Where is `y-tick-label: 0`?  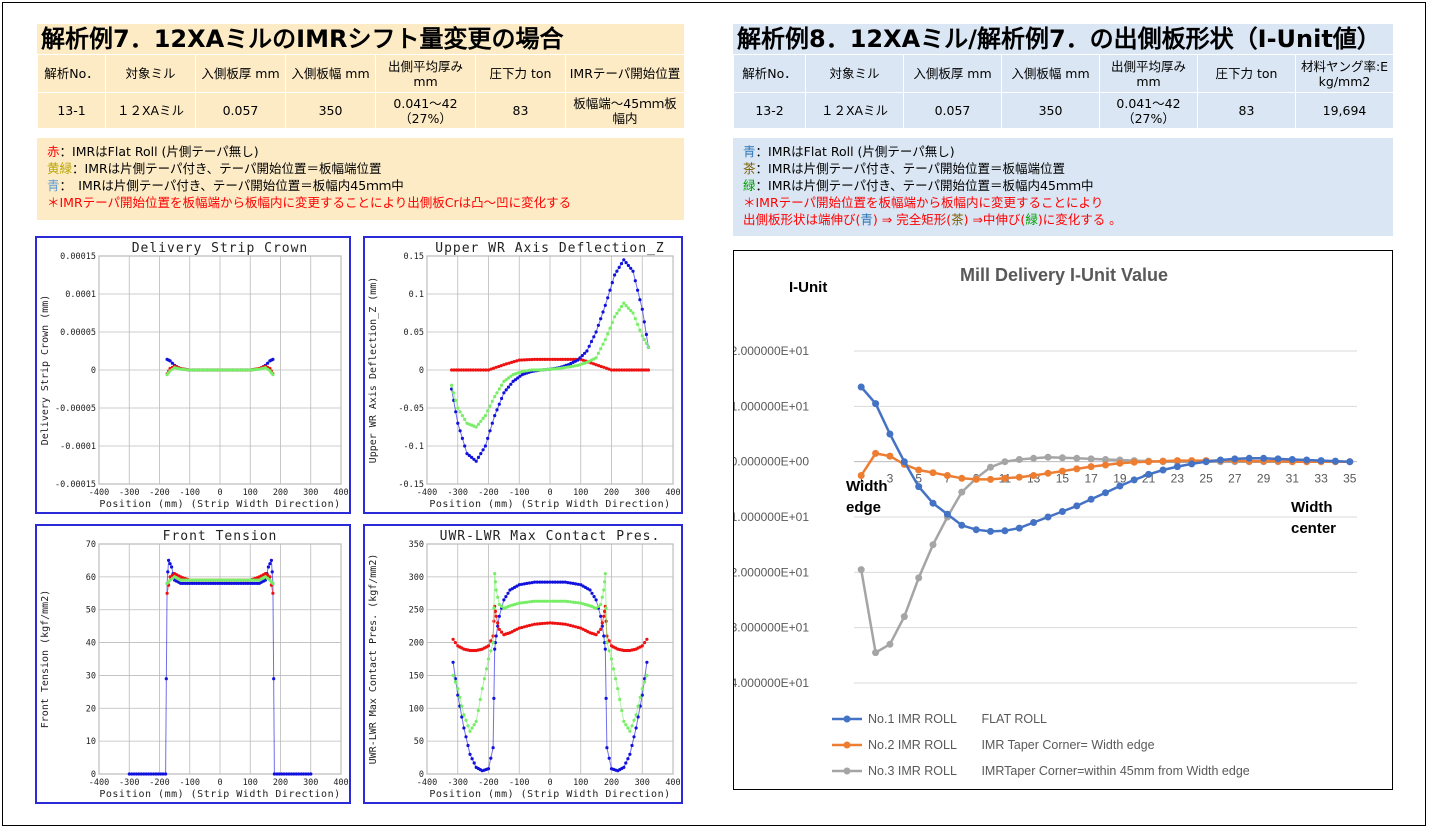
y-tick-label: 0 is located at coordinates (421, 775).